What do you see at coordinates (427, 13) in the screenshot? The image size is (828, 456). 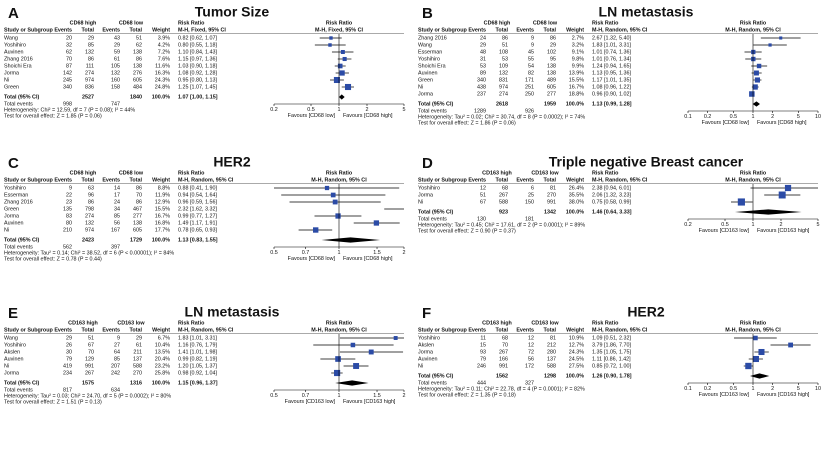 I see `panel-letter: B` at bounding box center [427, 13].